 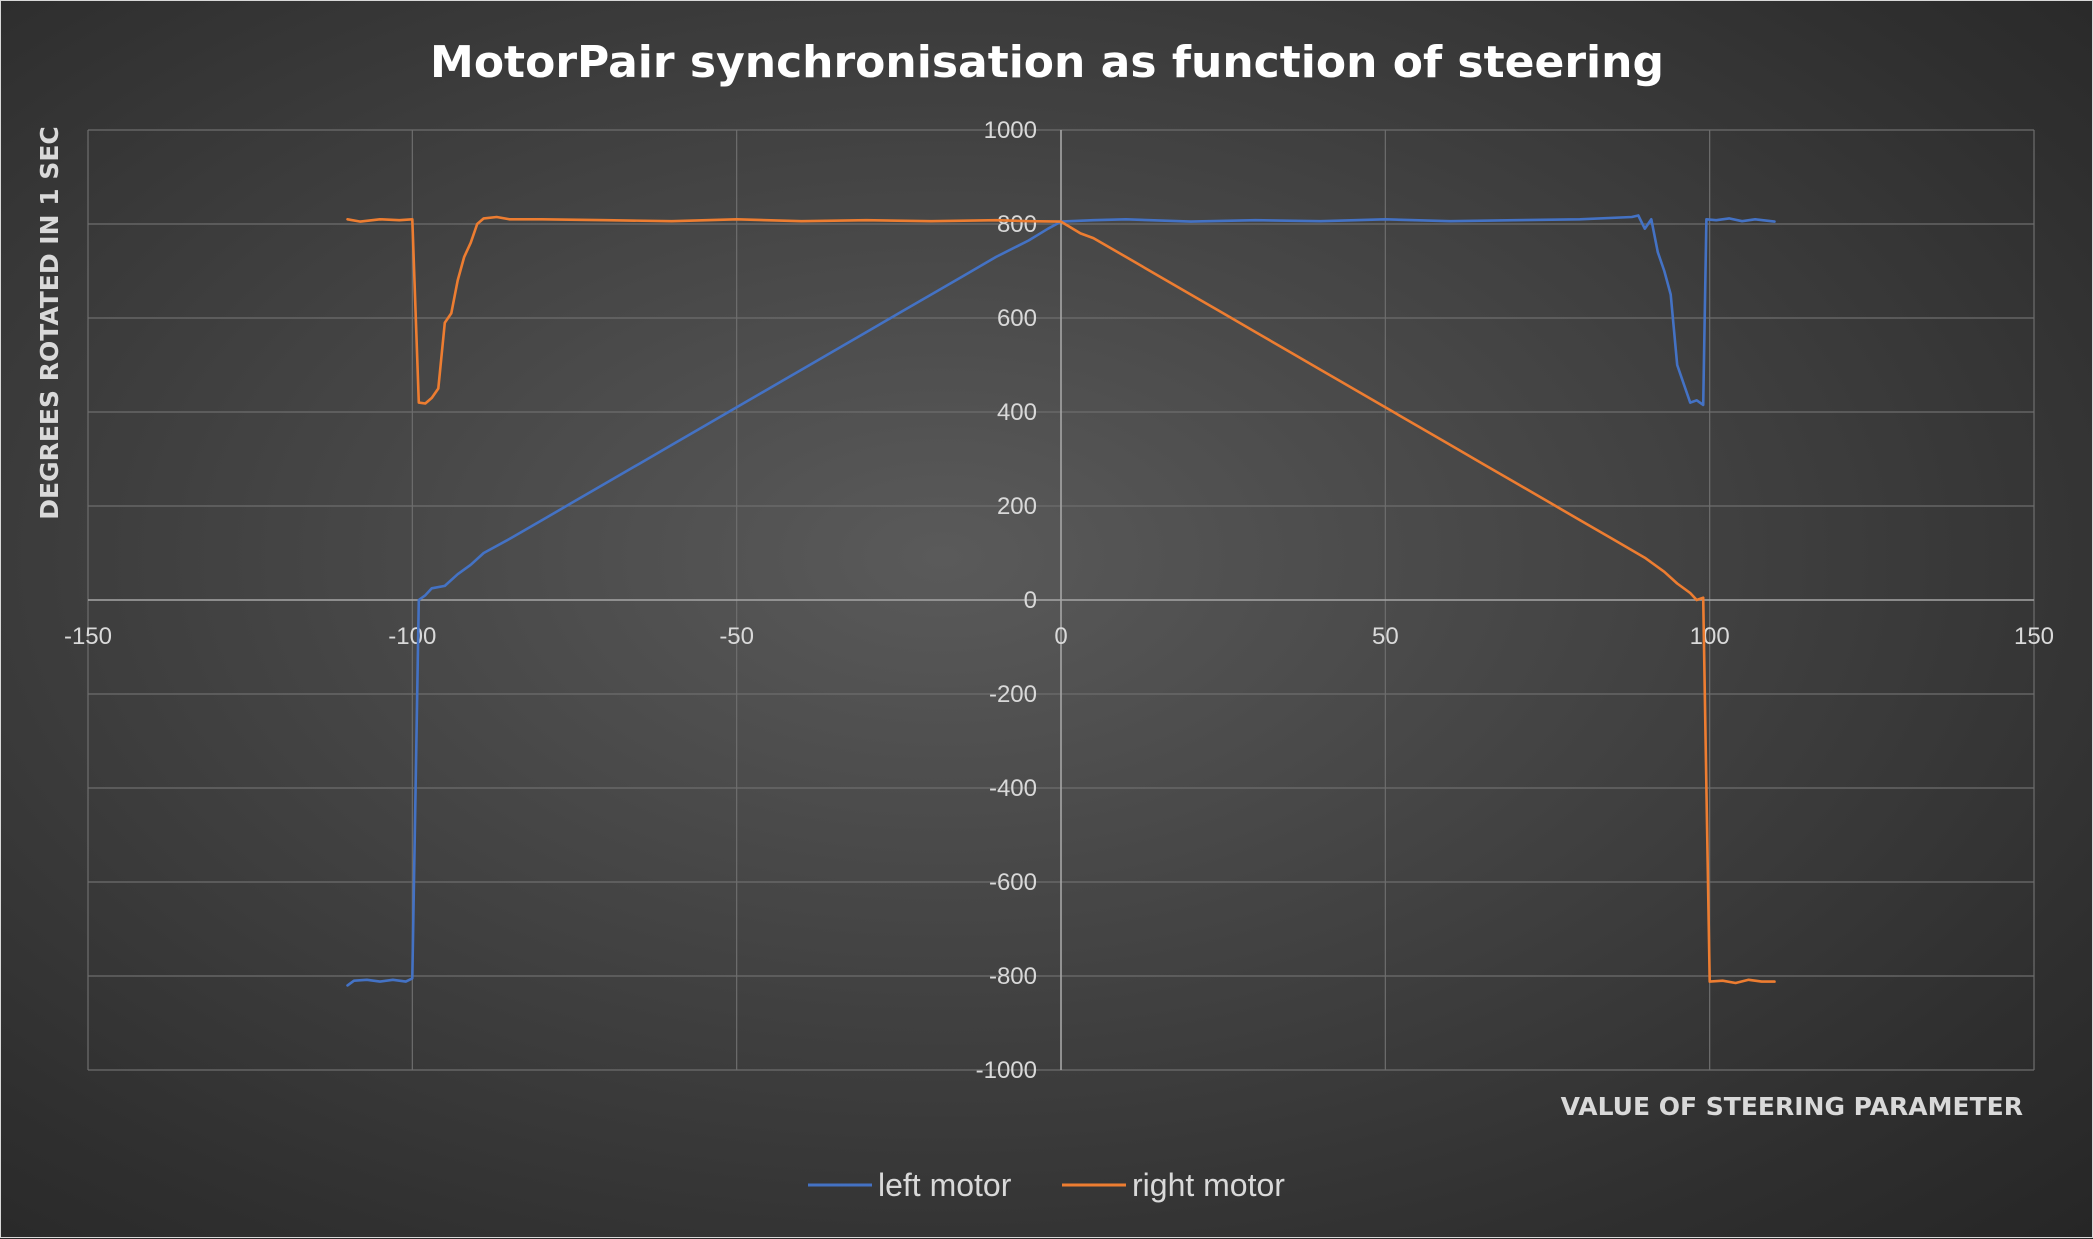 I want to click on x-tick-label: 0, so click(x=1060, y=636).